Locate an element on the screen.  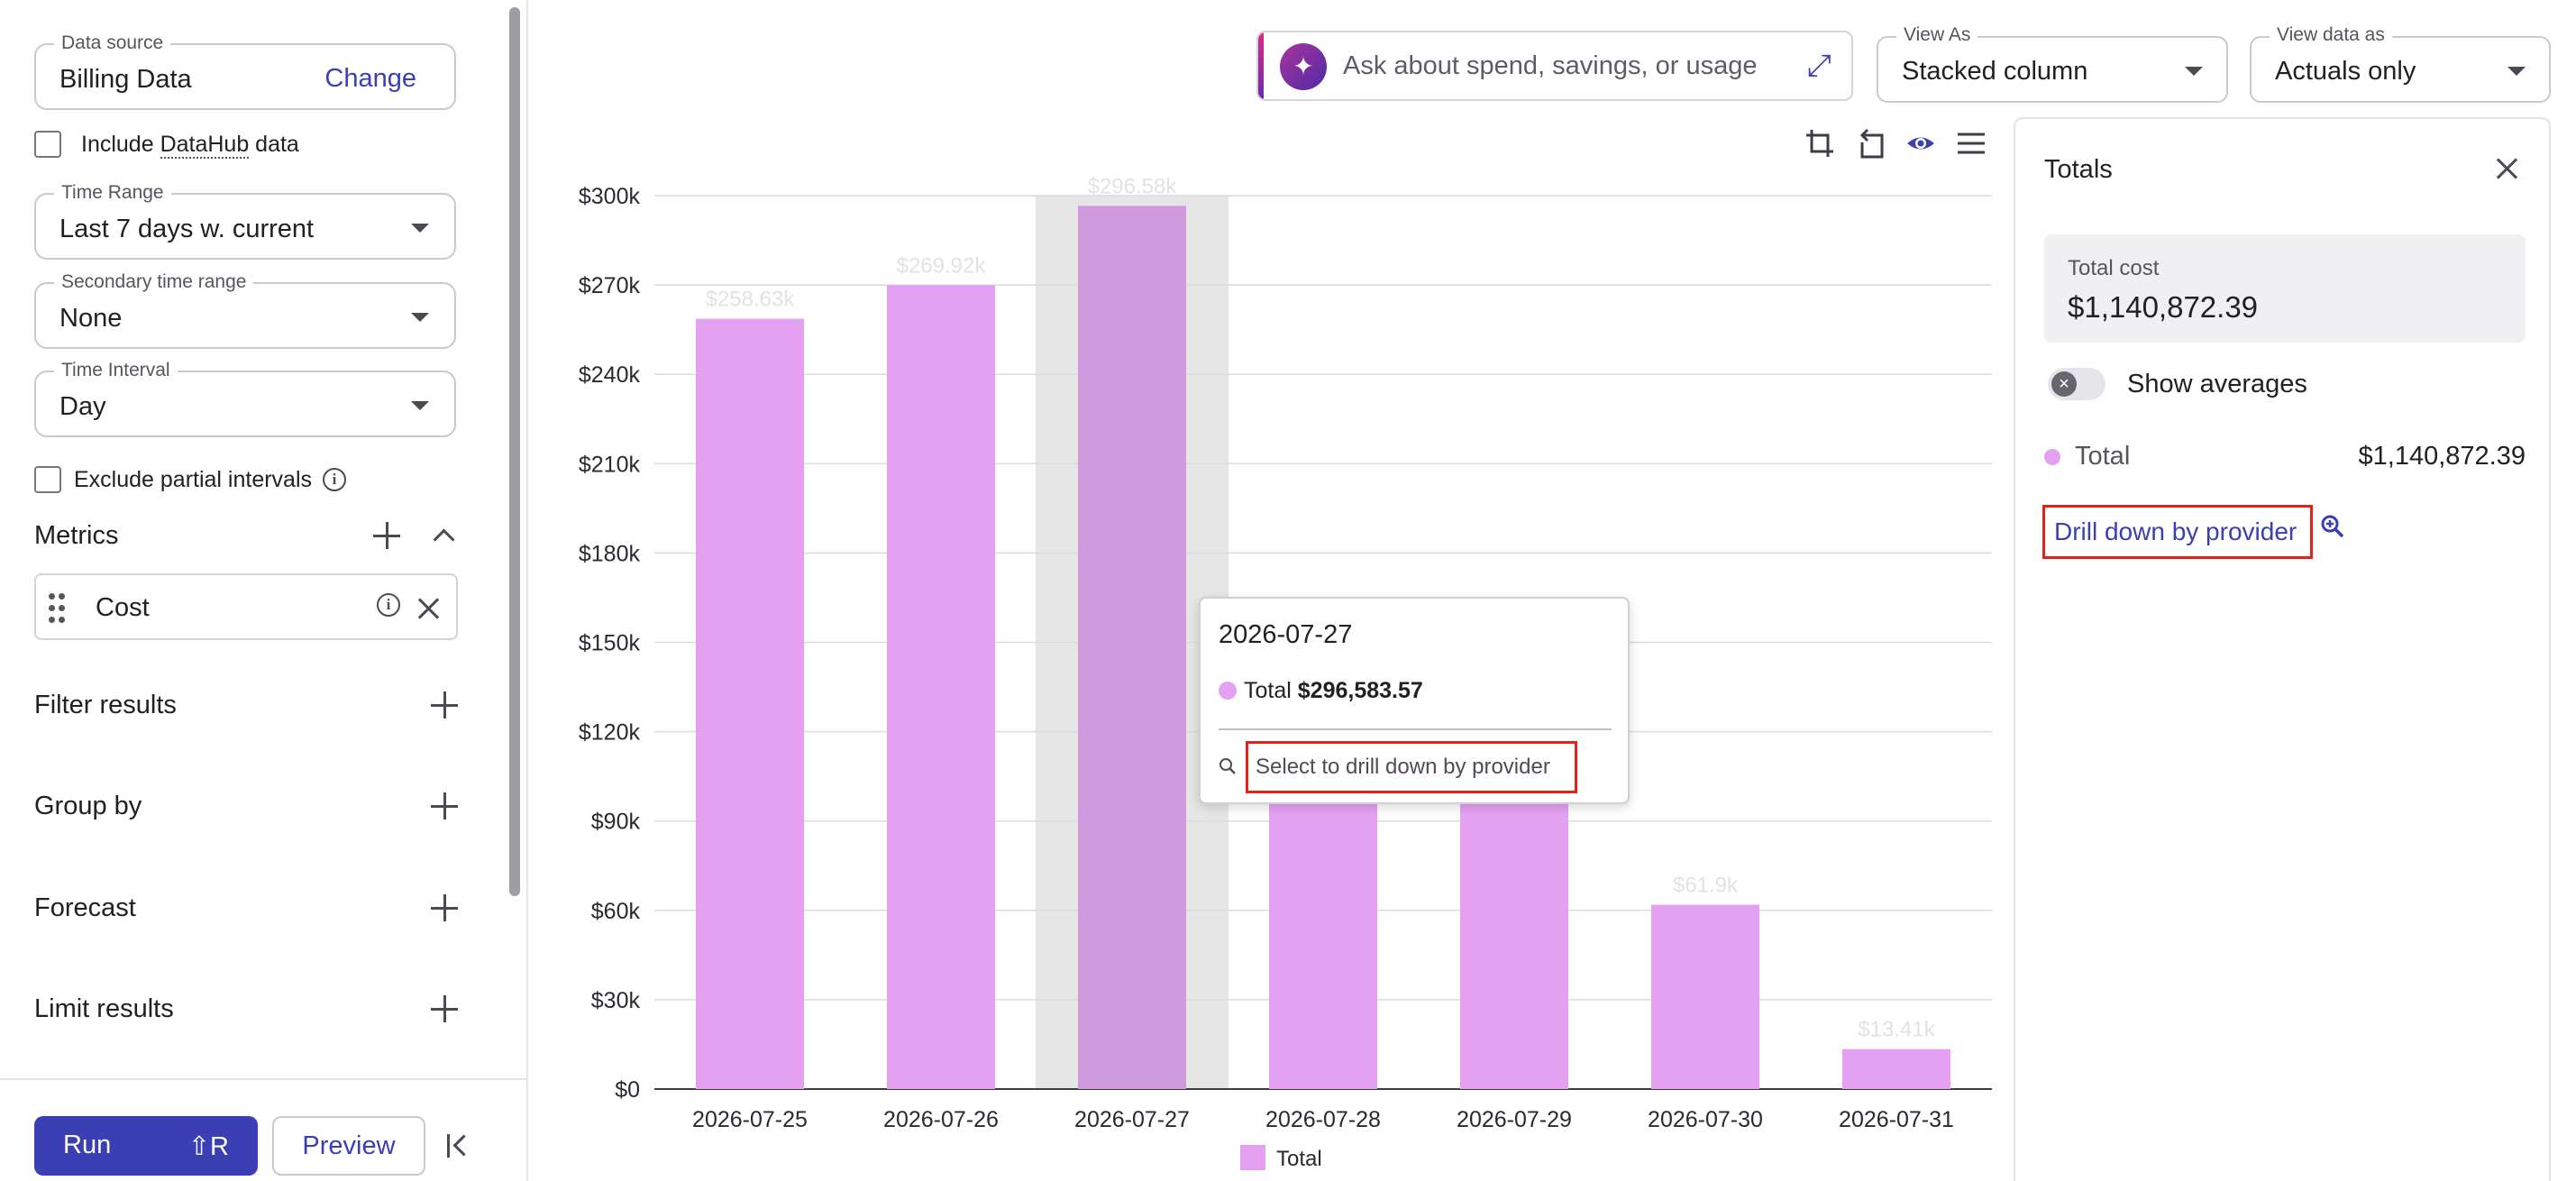
metric-label: Cost is located at coordinates (123, 607).